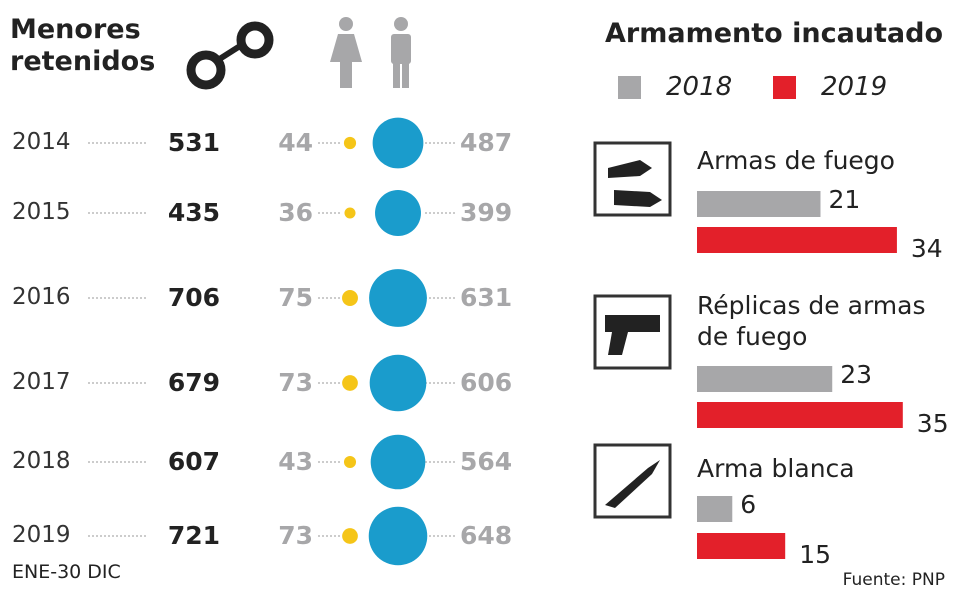 This screenshot has height=597, width=957. Describe the element at coordinates (486, 142) in the screenshot. I see `male-value: 487` at that location.